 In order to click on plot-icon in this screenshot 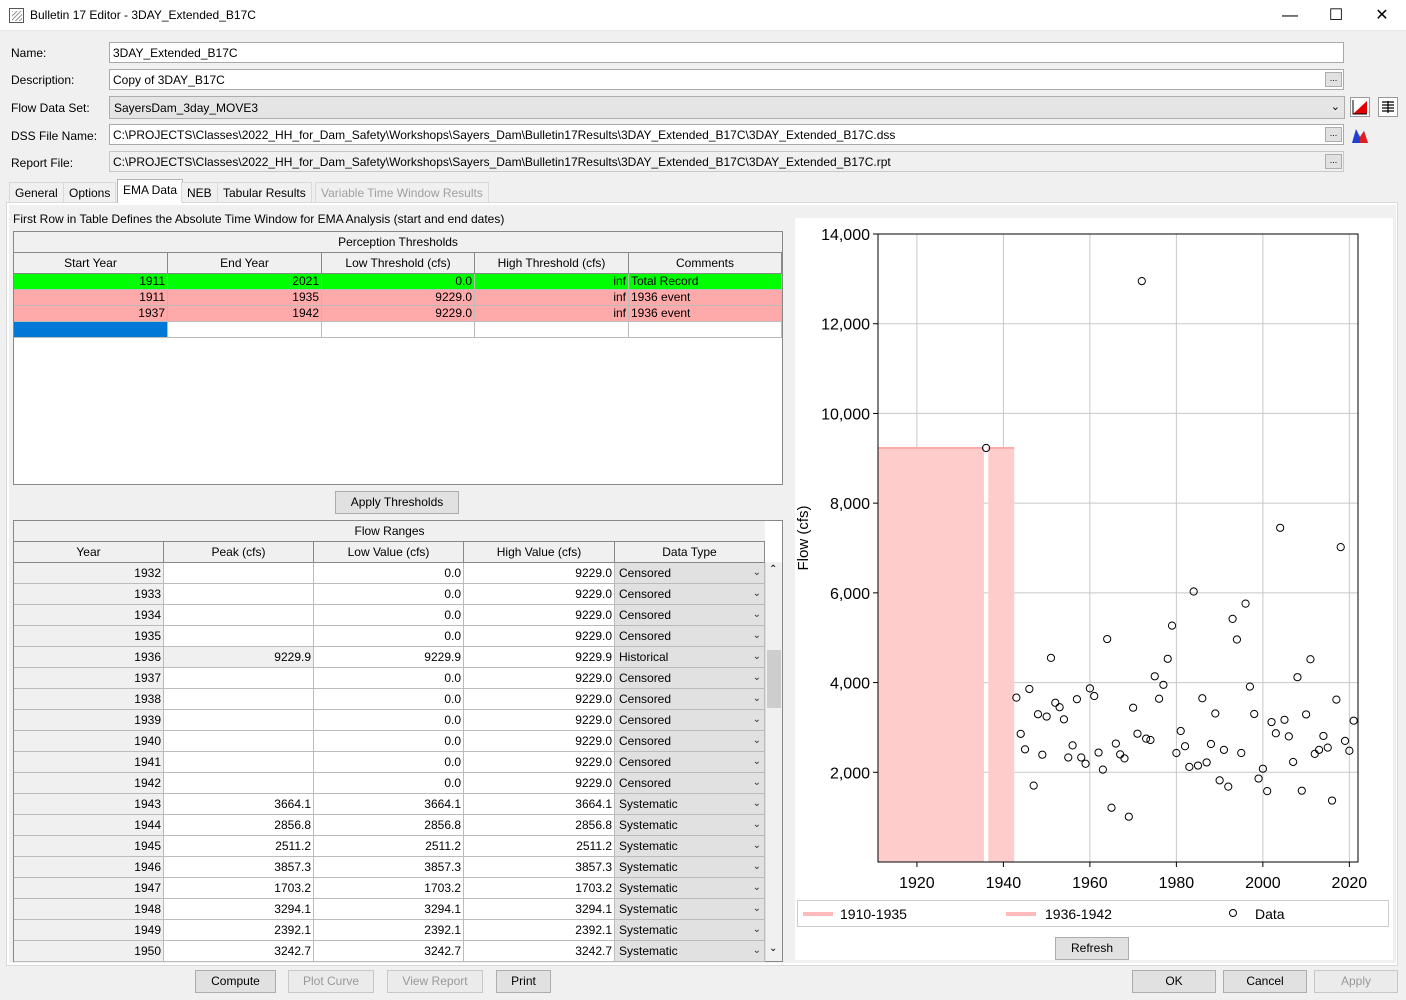, I will do `click(1360, 107)`.